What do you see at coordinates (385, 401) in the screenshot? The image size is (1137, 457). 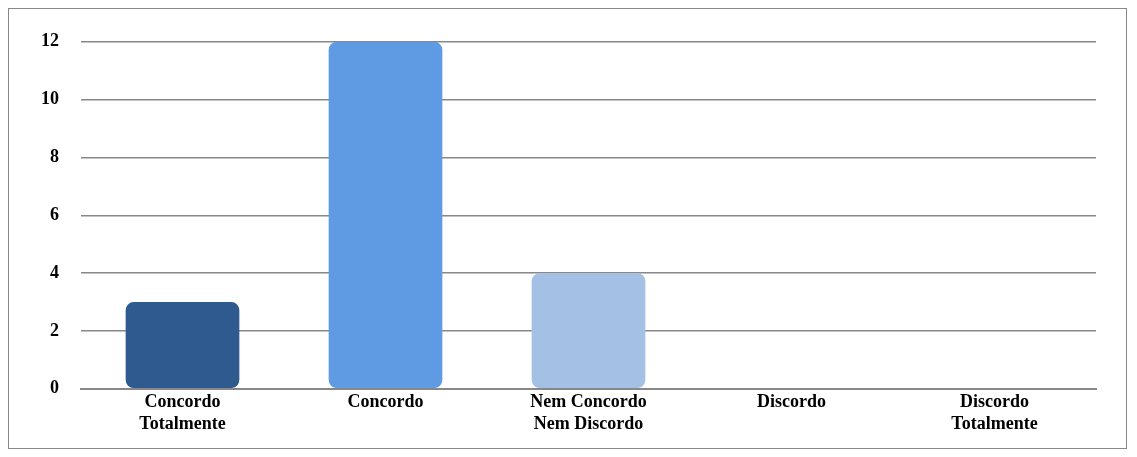 I see `x-tick-label: Concordo` at bounding box center [385, 401].